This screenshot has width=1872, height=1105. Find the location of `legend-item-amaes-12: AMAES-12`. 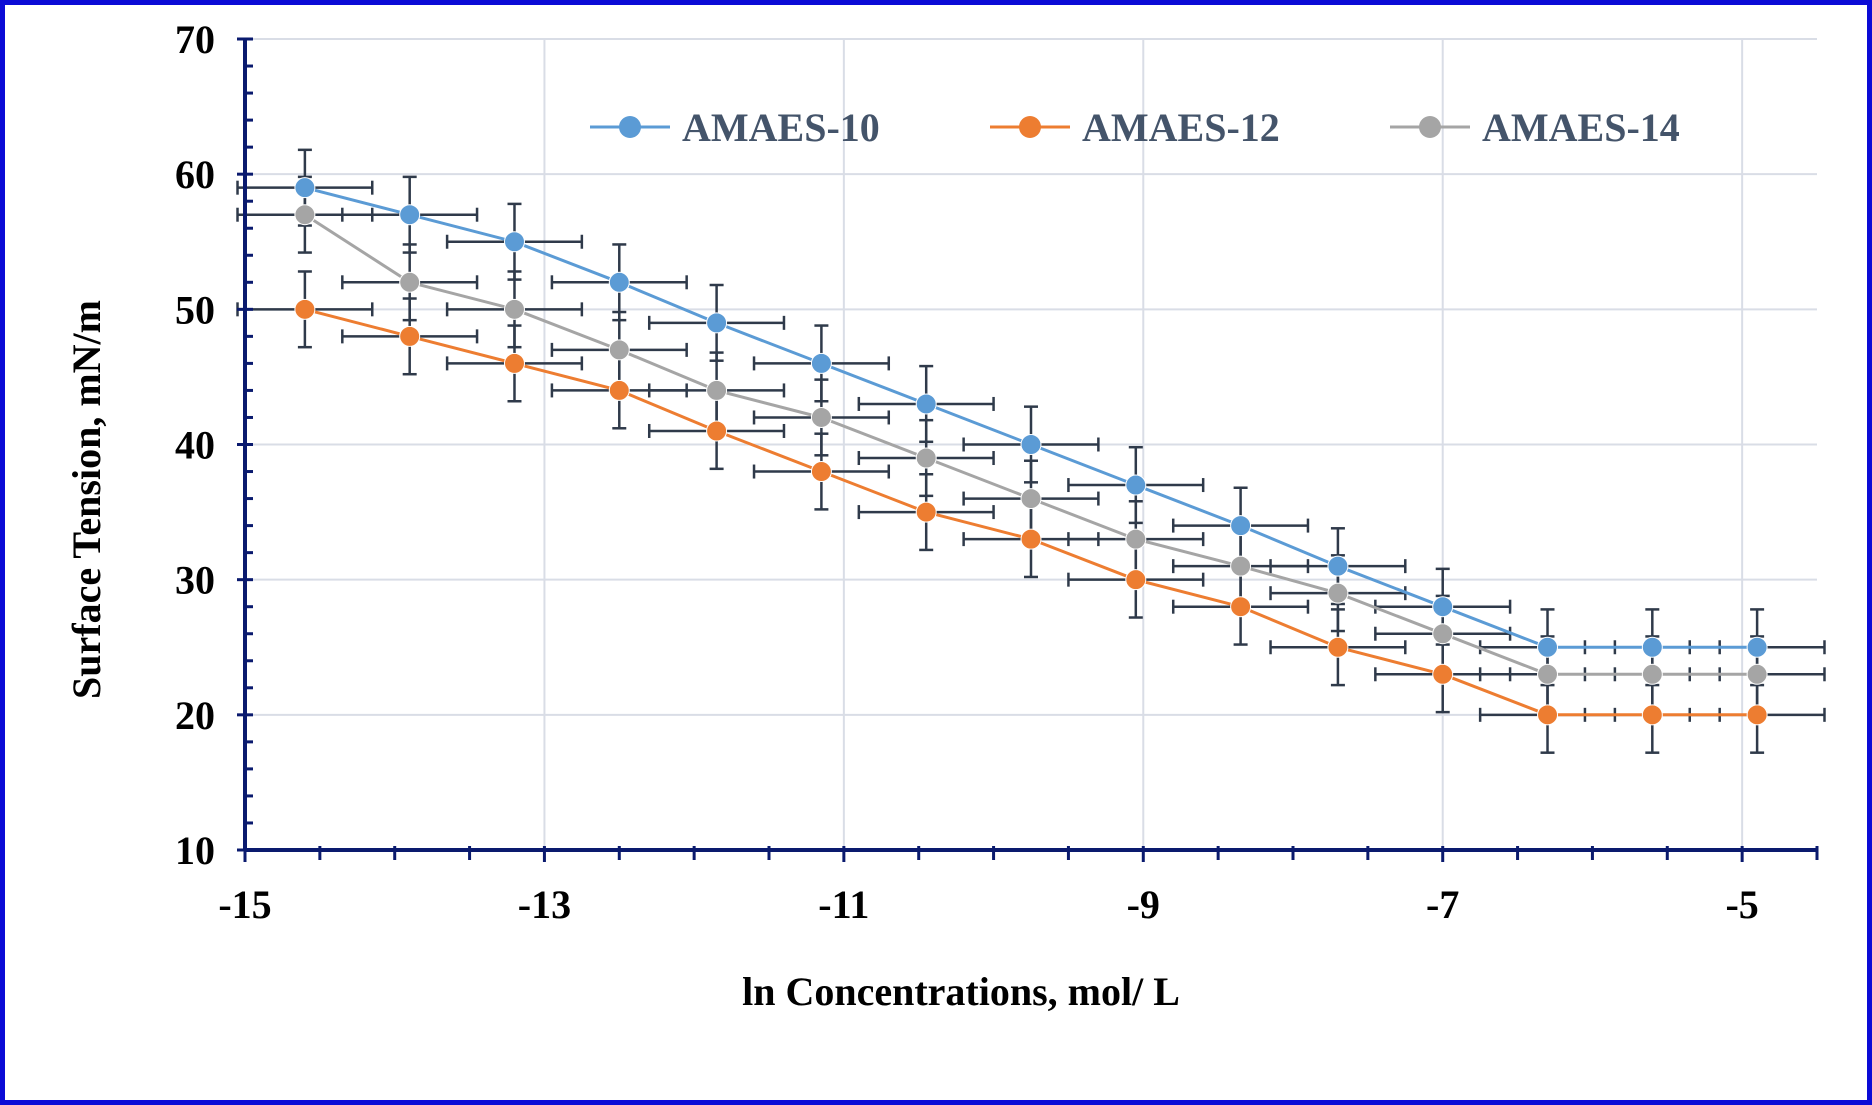

legend-item-amaes-12: AMAES-12 is located at coordinates (1135, 127).